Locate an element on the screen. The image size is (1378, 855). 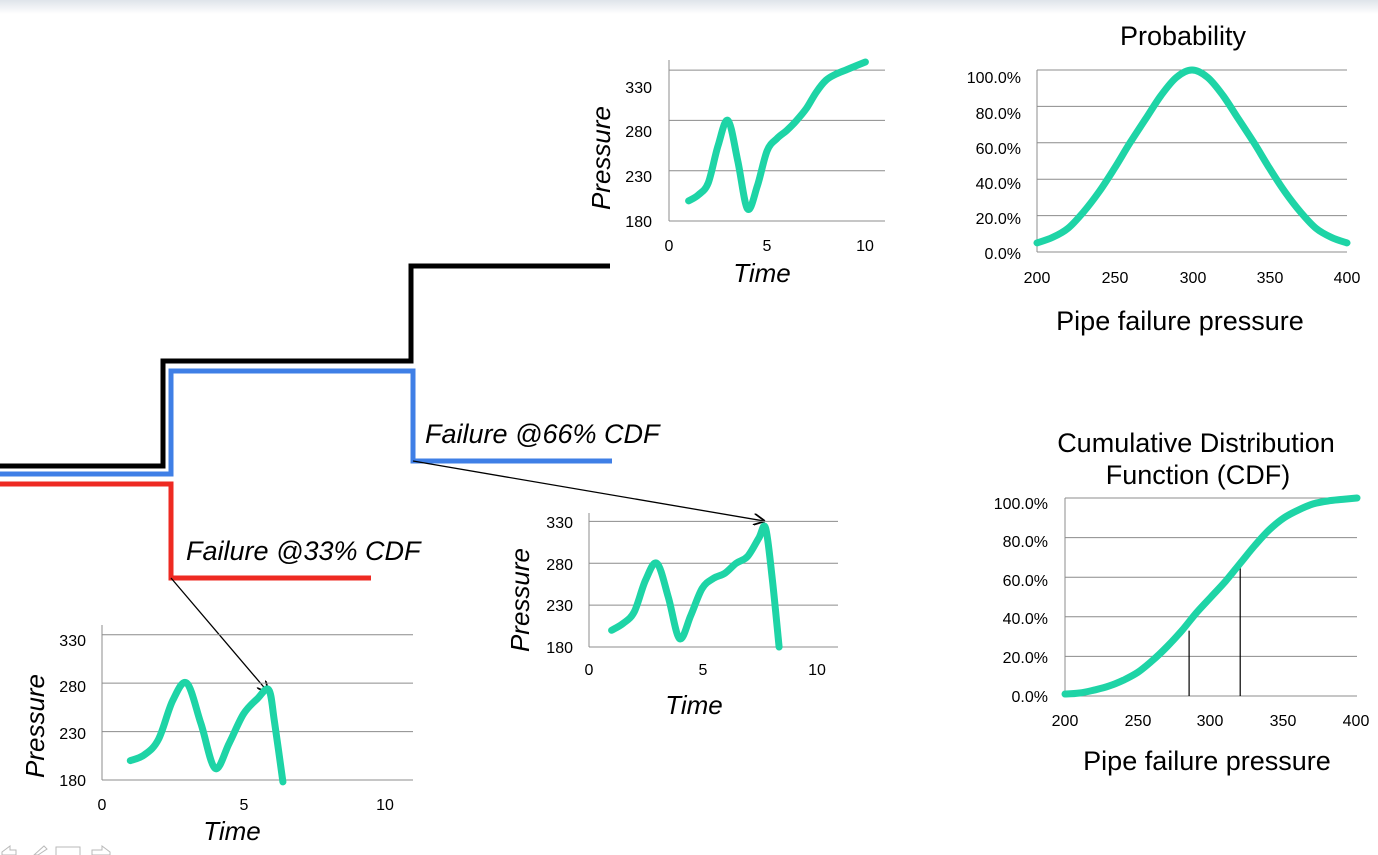
annotation-failure-66: Failure @66% CDF is located at coordinates (543, 434).